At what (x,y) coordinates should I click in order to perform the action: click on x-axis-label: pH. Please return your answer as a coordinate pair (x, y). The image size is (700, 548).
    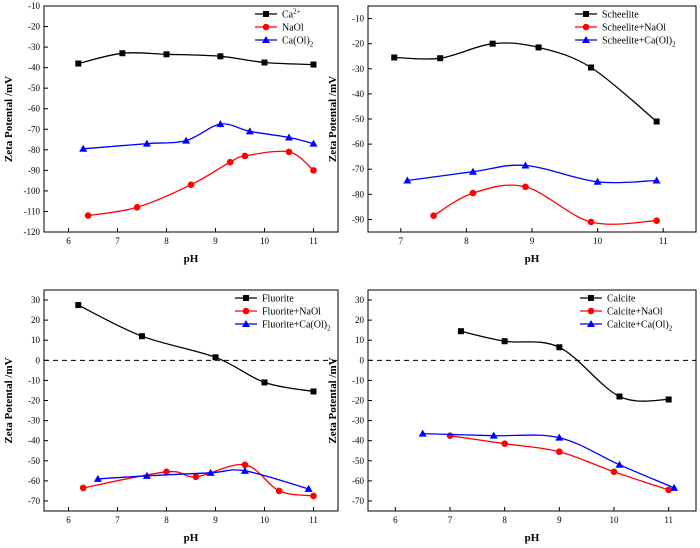
    Looking at the image, I should click on (532, 259).